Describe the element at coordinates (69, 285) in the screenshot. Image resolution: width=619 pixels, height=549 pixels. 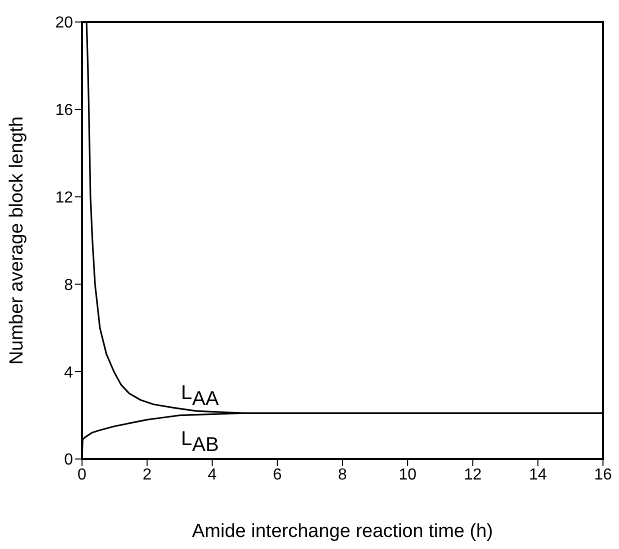
I see `y-tick-label: 8` at that location.